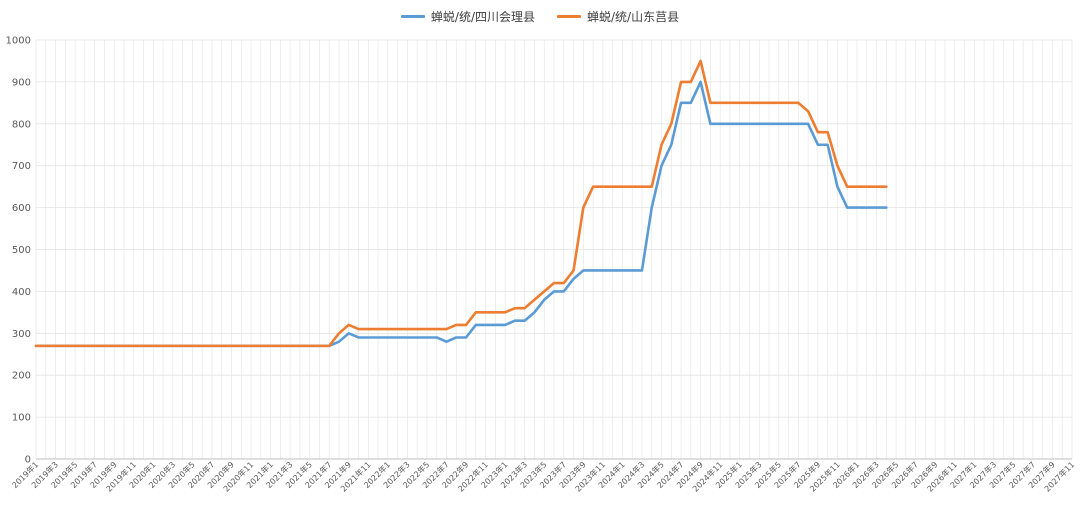 This screenshot has width=1080, height=509. Describe the element at coordinates (21, 376) in the screenshot. I see `y-tick-label: 200` at that location.